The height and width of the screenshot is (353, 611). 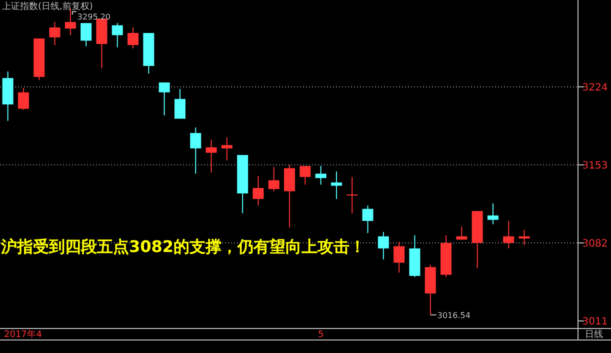 What do you see at coordinates (595, 244) in the screenshot?
I see `y-tick-label: 3082` at bounding box center [595, 244].